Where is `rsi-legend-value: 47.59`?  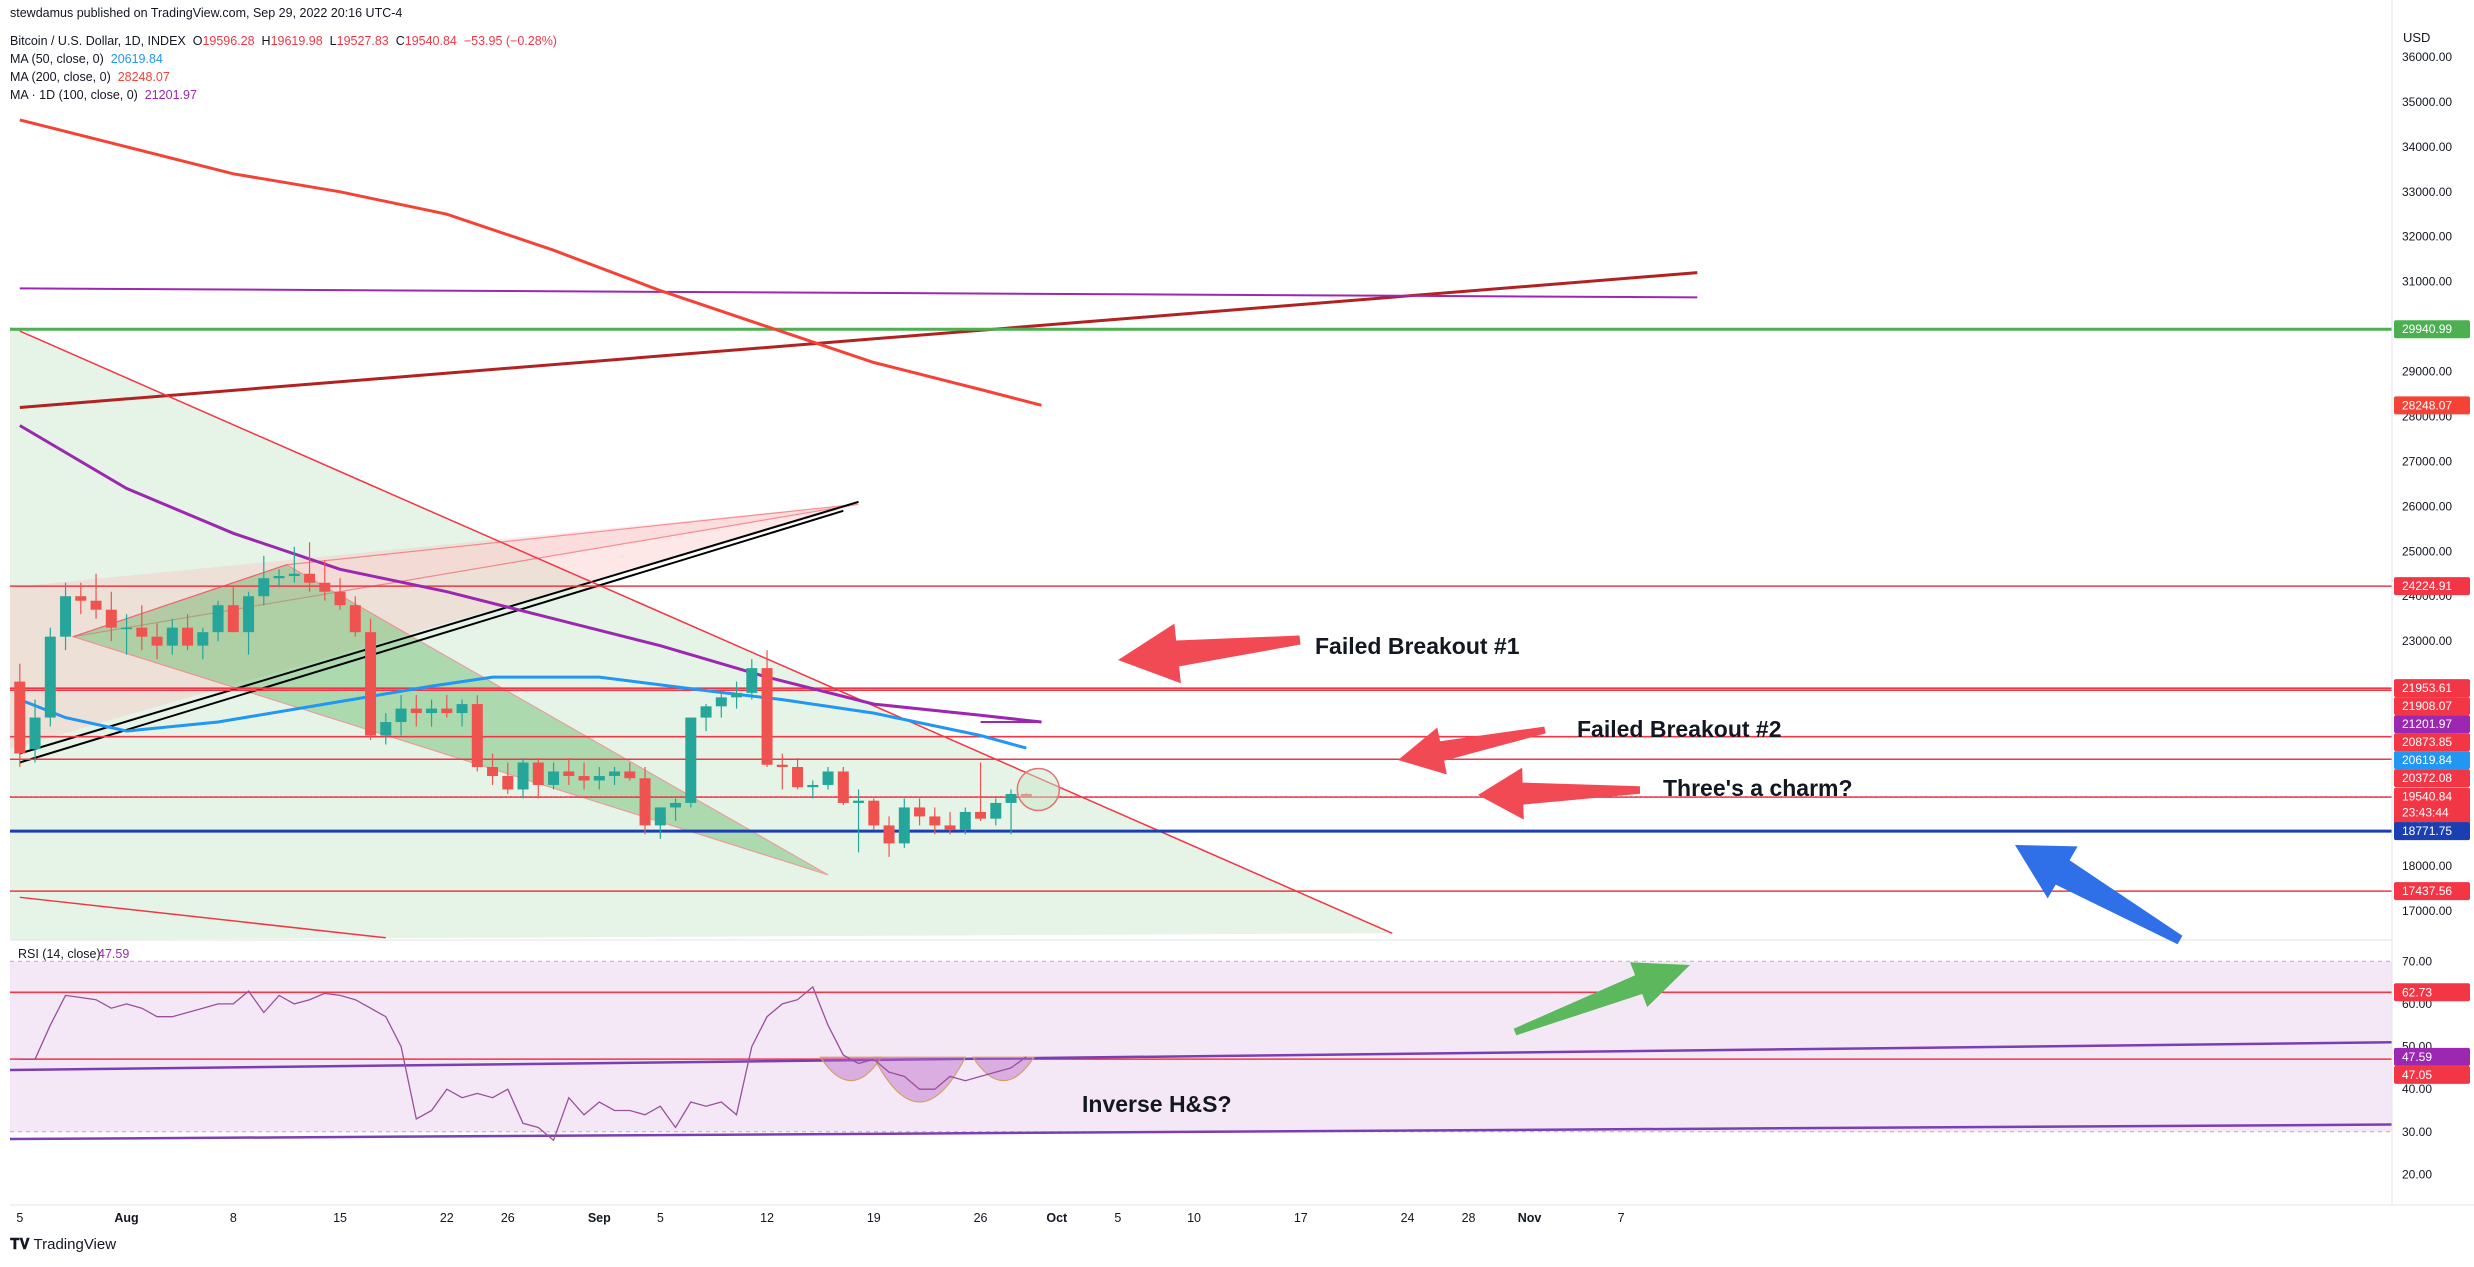 rsi-legend-value: 47.59 is located at coordinates (113, 954).